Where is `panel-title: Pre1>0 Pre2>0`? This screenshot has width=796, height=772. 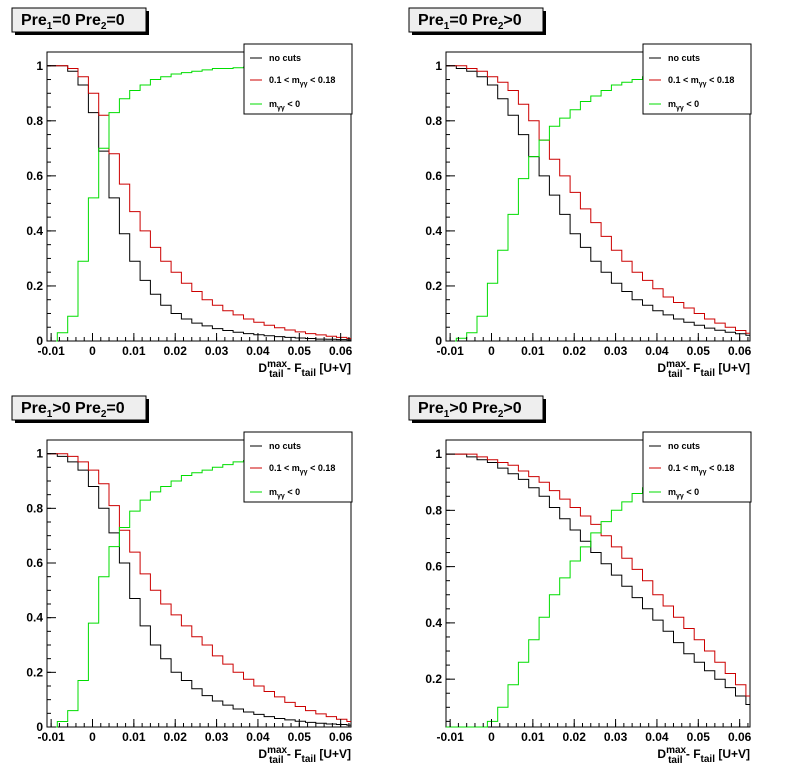
panel-title: Pre1>0 Pre2>0 is located at coordinates (470, 410).